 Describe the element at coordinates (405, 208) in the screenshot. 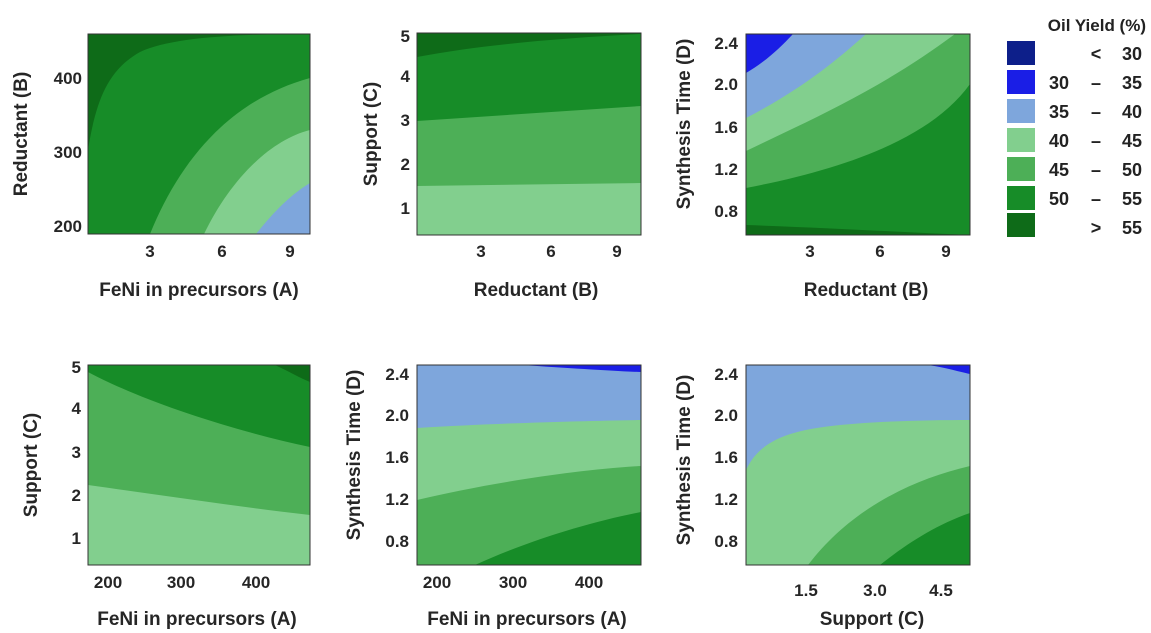

I see `p2-ytick-0: 1` at that location.